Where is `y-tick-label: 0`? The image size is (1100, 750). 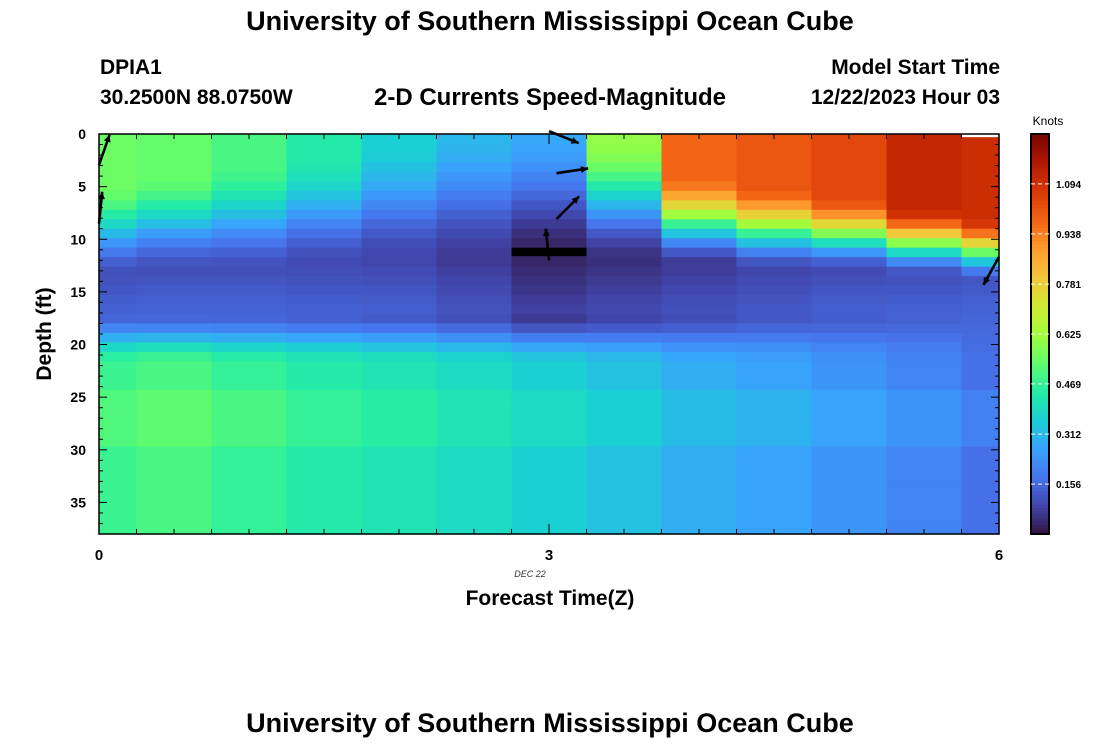 y-tick-label: 0 is located at coordinates (82, 134).